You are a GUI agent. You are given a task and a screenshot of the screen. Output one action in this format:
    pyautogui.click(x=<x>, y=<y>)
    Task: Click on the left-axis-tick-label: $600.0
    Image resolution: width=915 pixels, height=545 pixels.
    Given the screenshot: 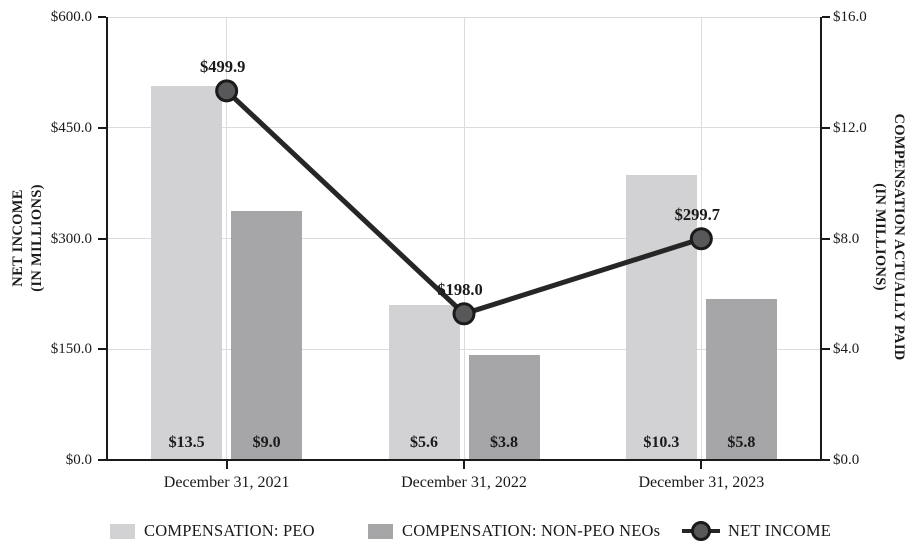 What is the action you would take?
    pyautogui.click(x=71, y=17)
    